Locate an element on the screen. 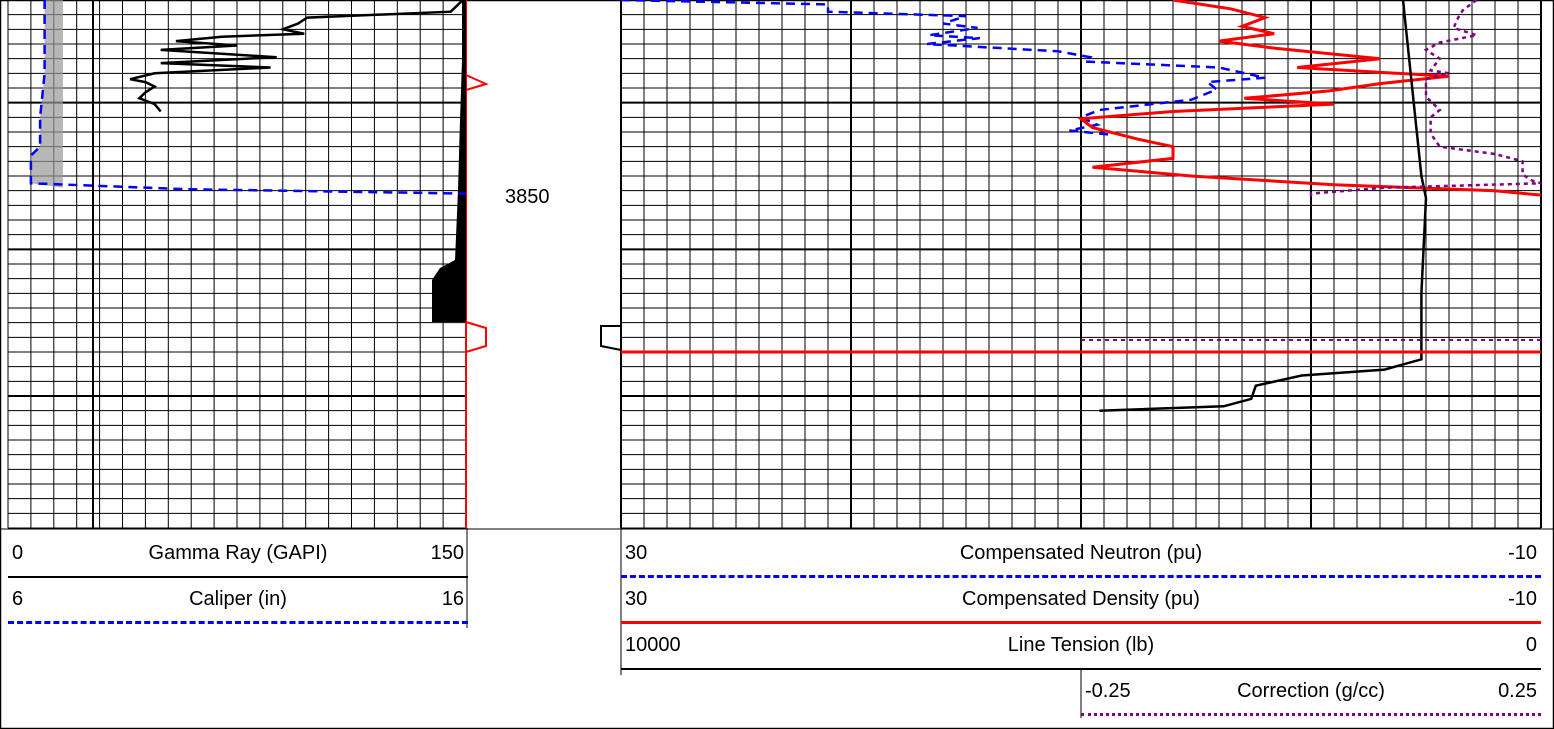  correction-label: Correction (g/cc) is located at coordinates (1311, 691).